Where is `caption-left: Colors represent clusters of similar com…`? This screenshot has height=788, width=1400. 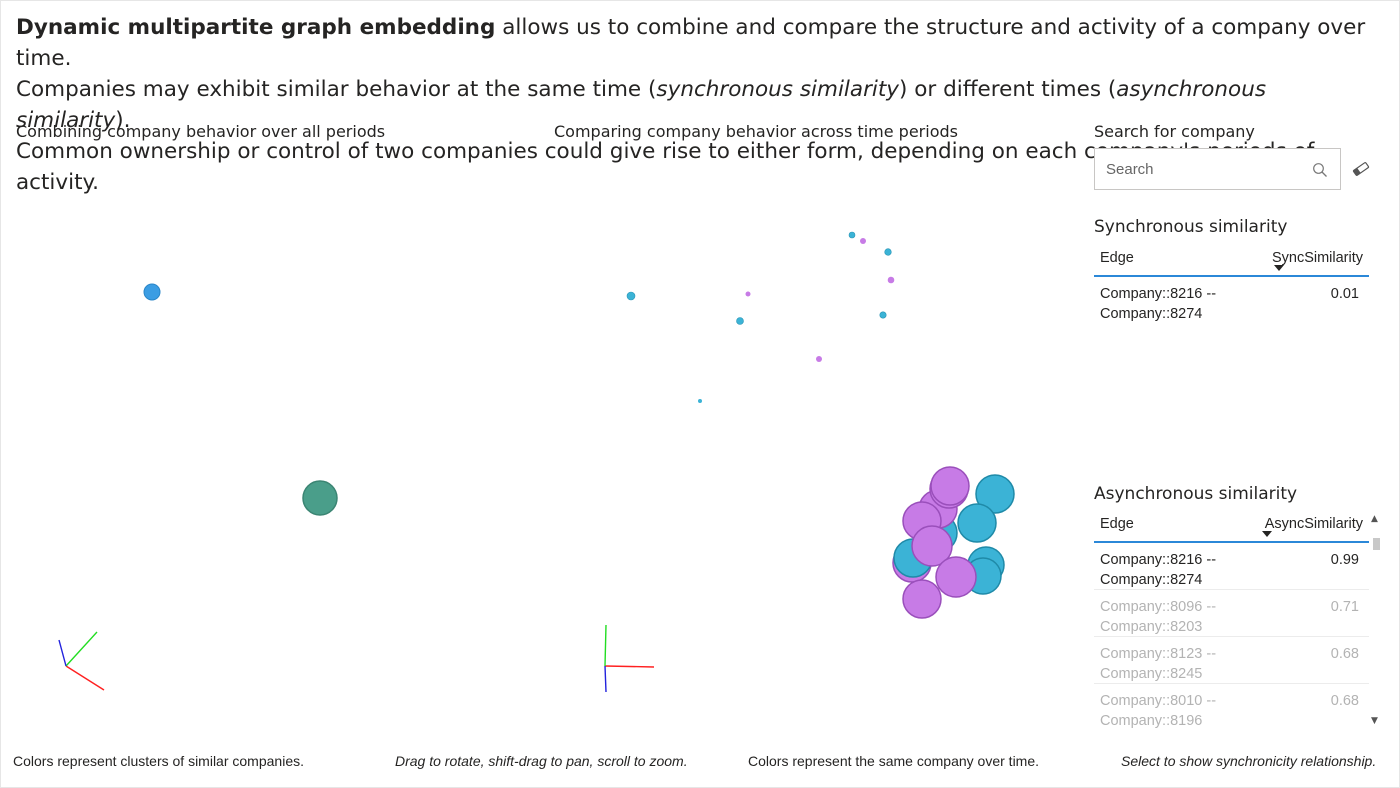
caption-left: Colors represent clusters of similar com… is located at coordinates (158, 761).